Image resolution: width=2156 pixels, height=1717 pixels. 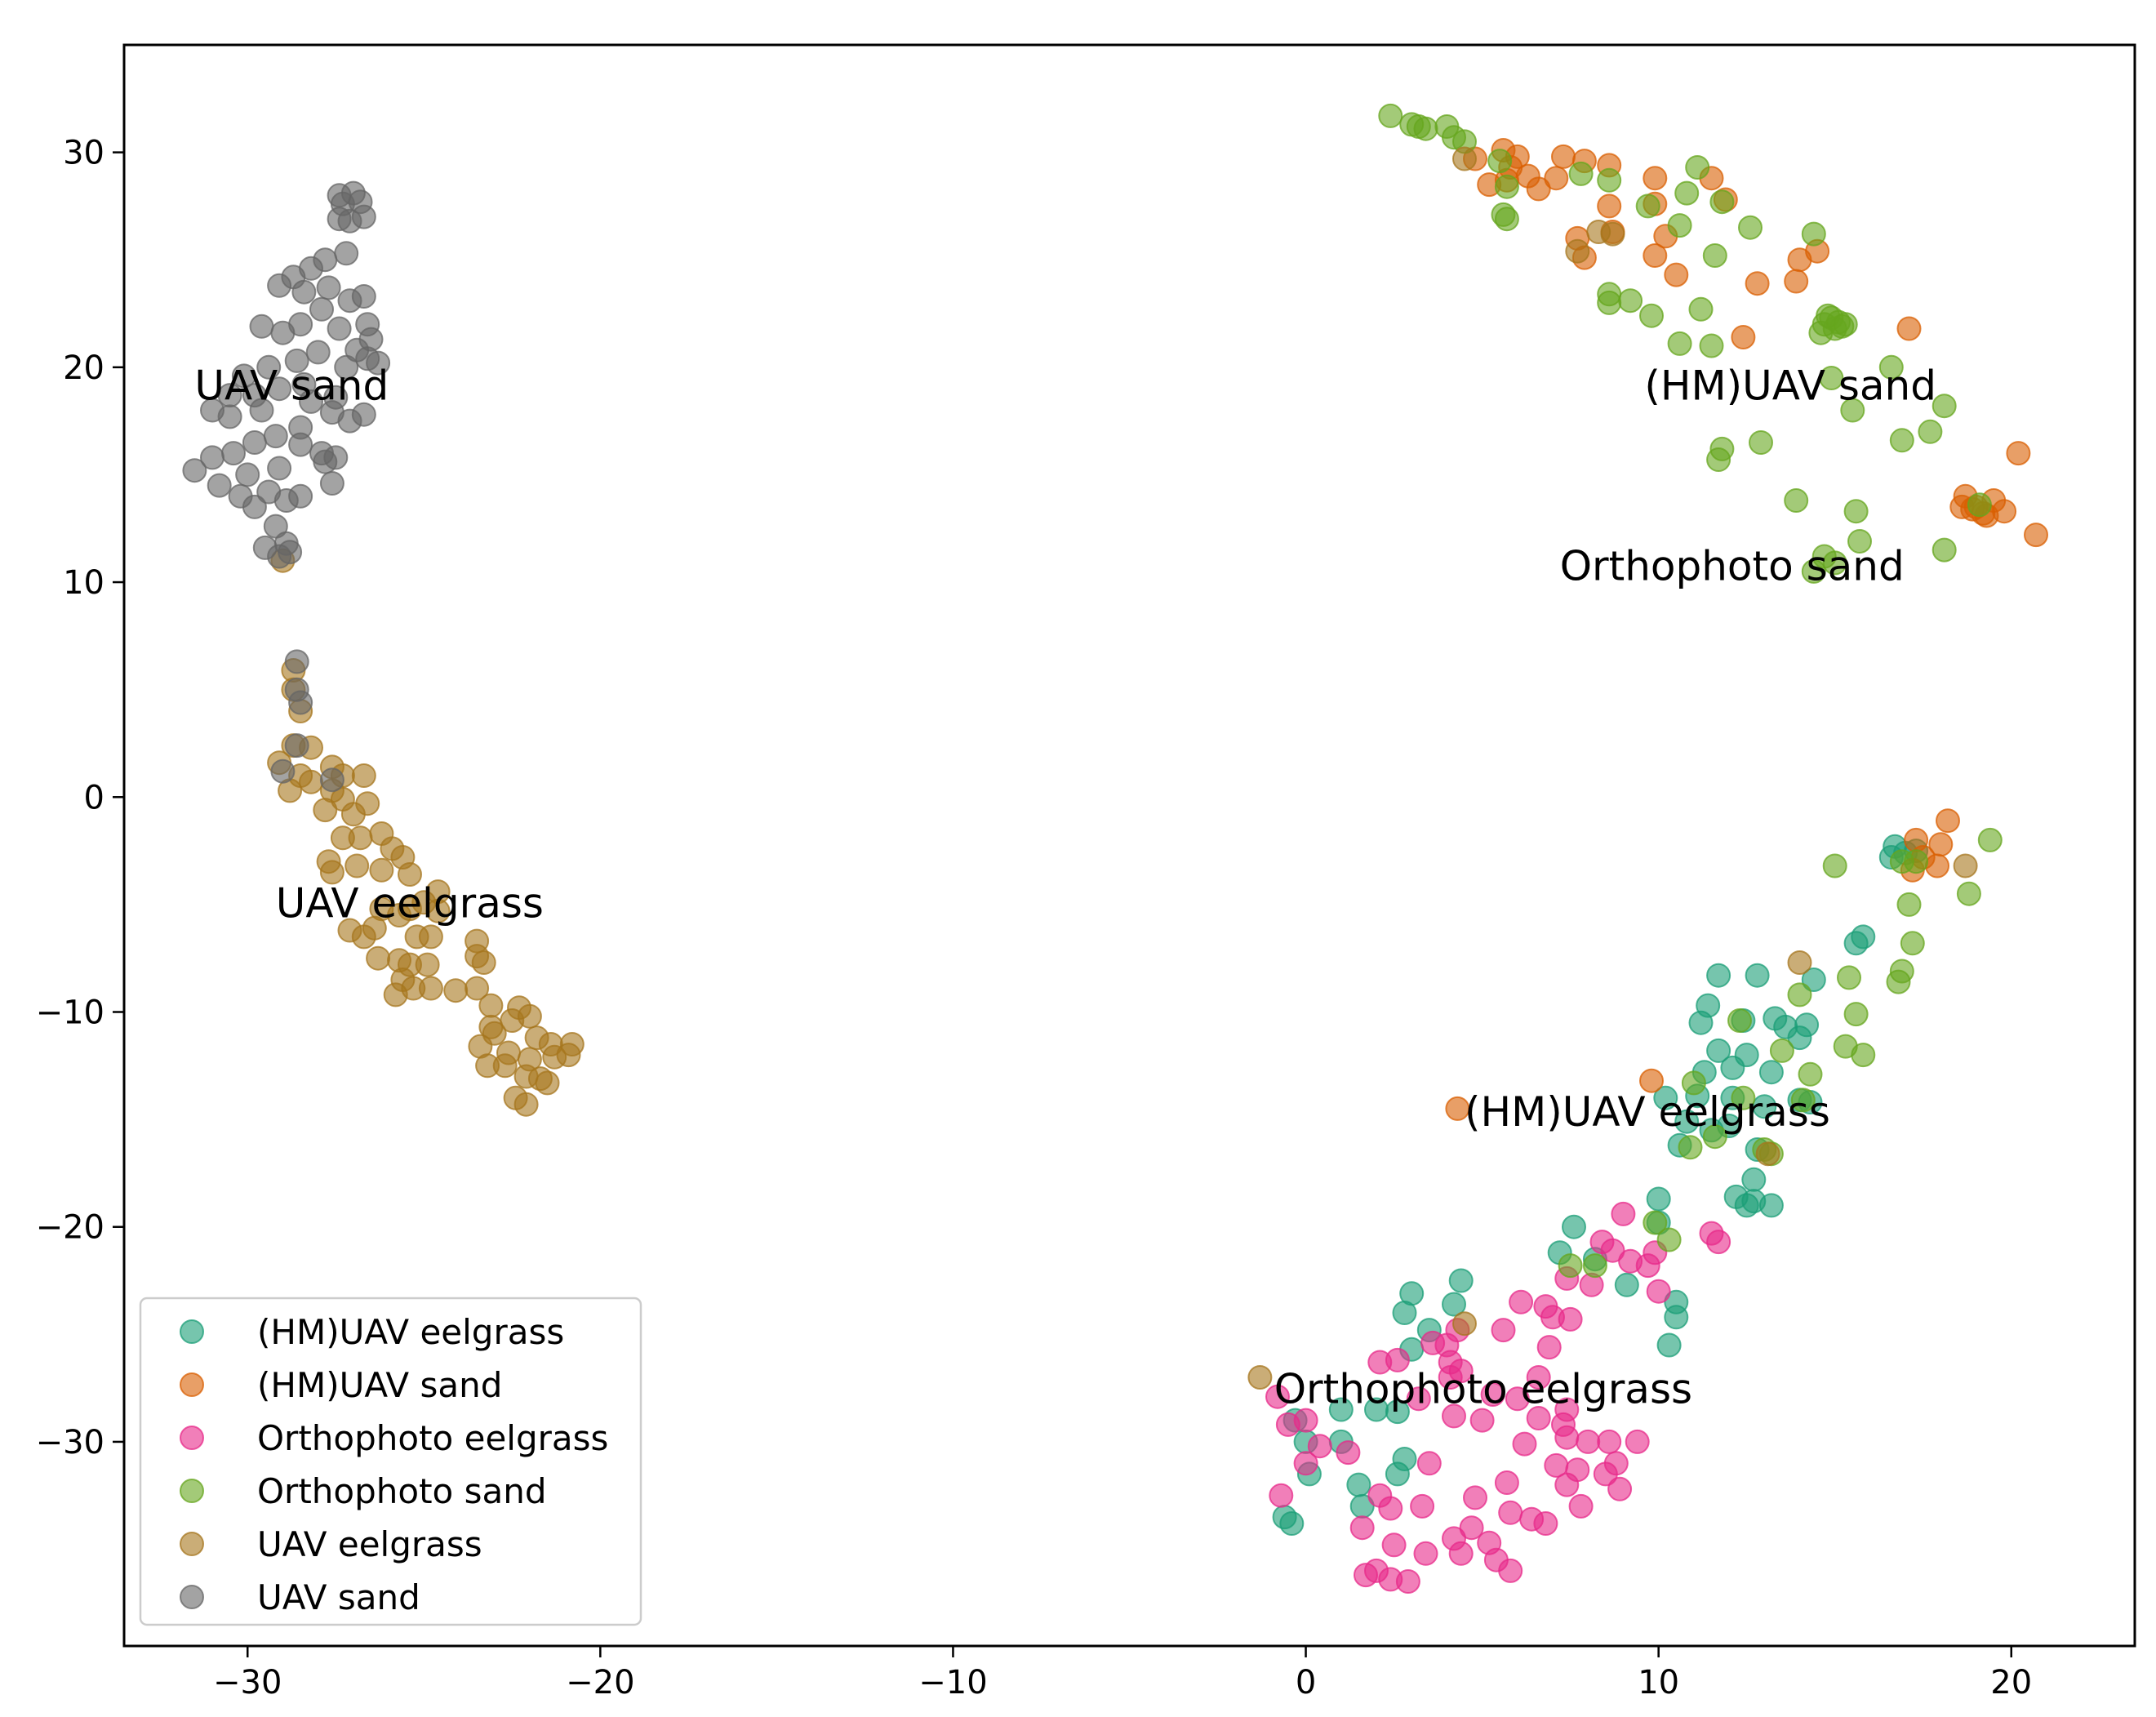 I want to click on legend-item-hm-uav-eelgrass: (HM)UAV eelgrass, so click(x=372, y=1332).